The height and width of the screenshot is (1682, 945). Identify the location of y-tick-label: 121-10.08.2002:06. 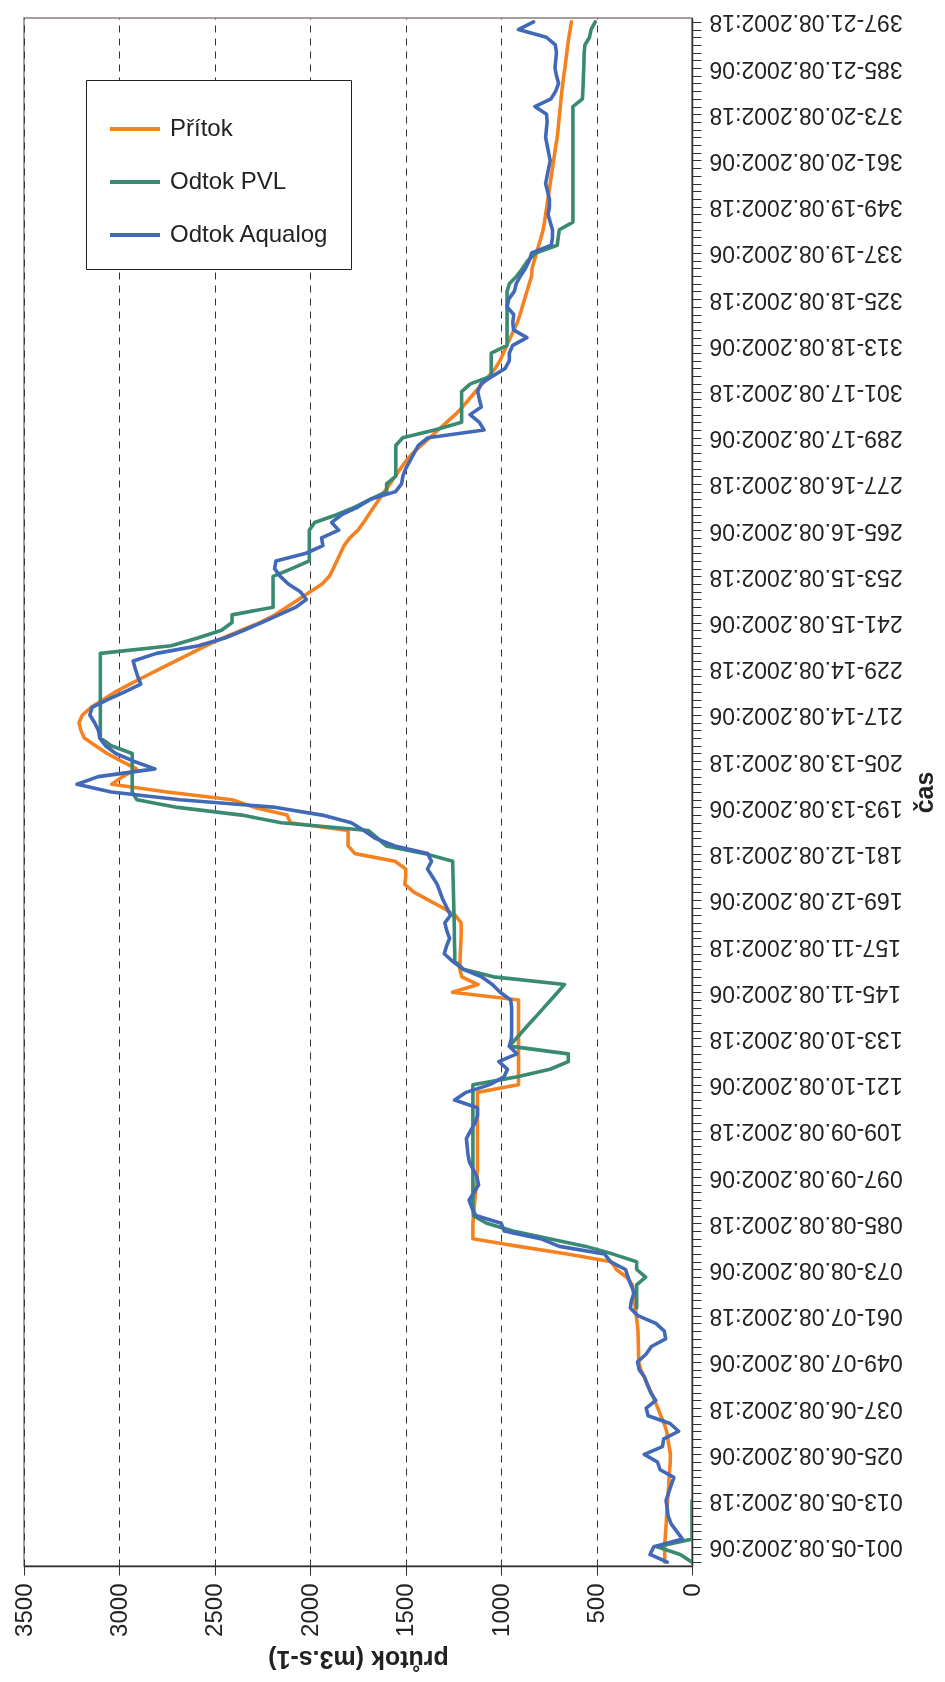
(806, 1086).